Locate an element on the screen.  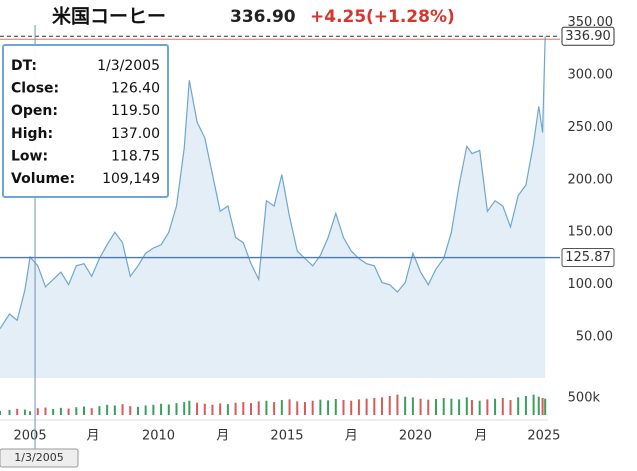
y-tick-label: 50.00 is located at coordinates (594, 337).